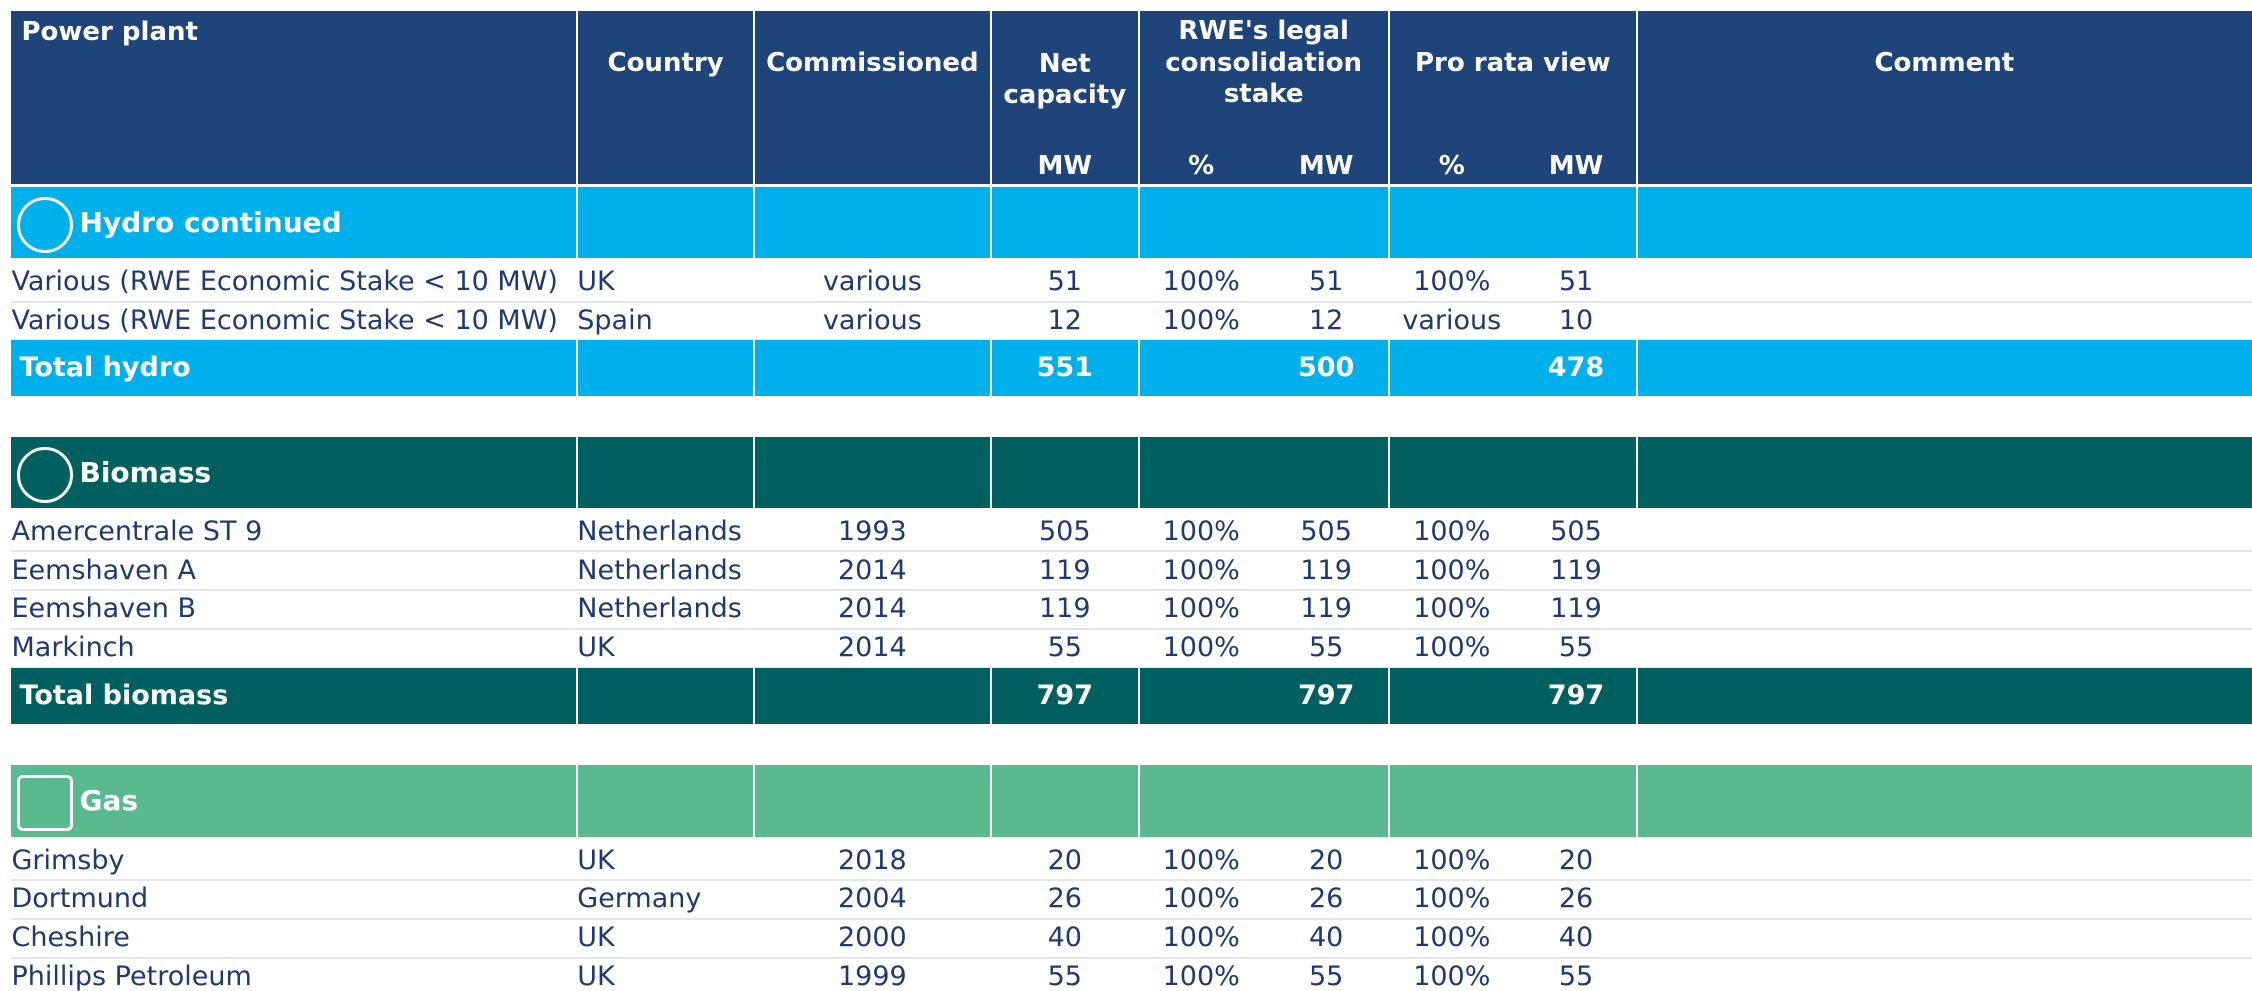 Image resolution: width=2252 pixels, height=991 pixels. Describe the element at coordinates (73, 648) in the screenshot. I see `cell: Markinch` at that location.